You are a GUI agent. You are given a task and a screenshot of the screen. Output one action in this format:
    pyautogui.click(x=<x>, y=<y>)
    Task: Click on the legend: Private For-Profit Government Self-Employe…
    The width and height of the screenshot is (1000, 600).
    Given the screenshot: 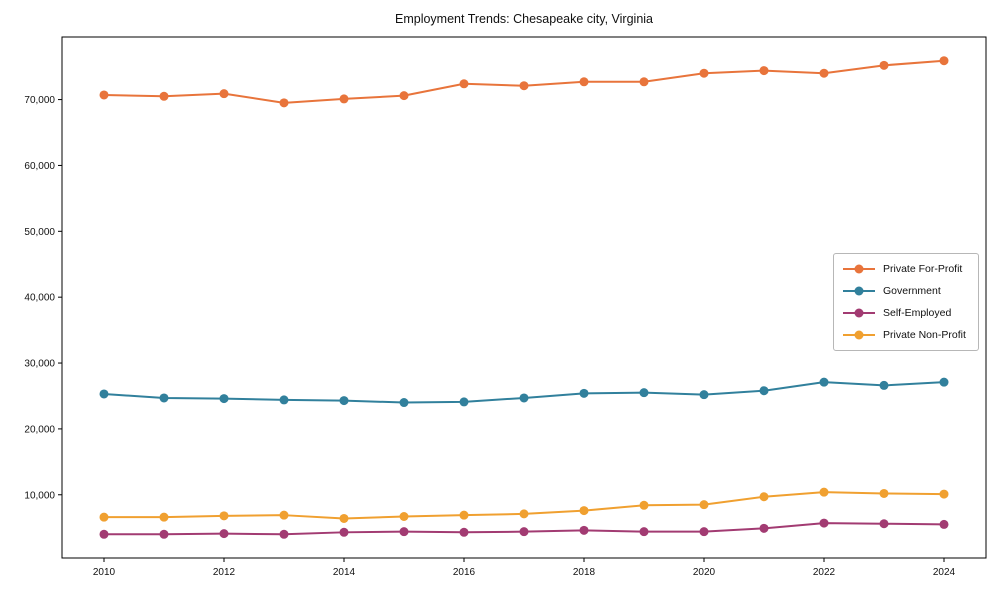 What is the action you would take?
    pyautogui.click(x=906, y=302)
    